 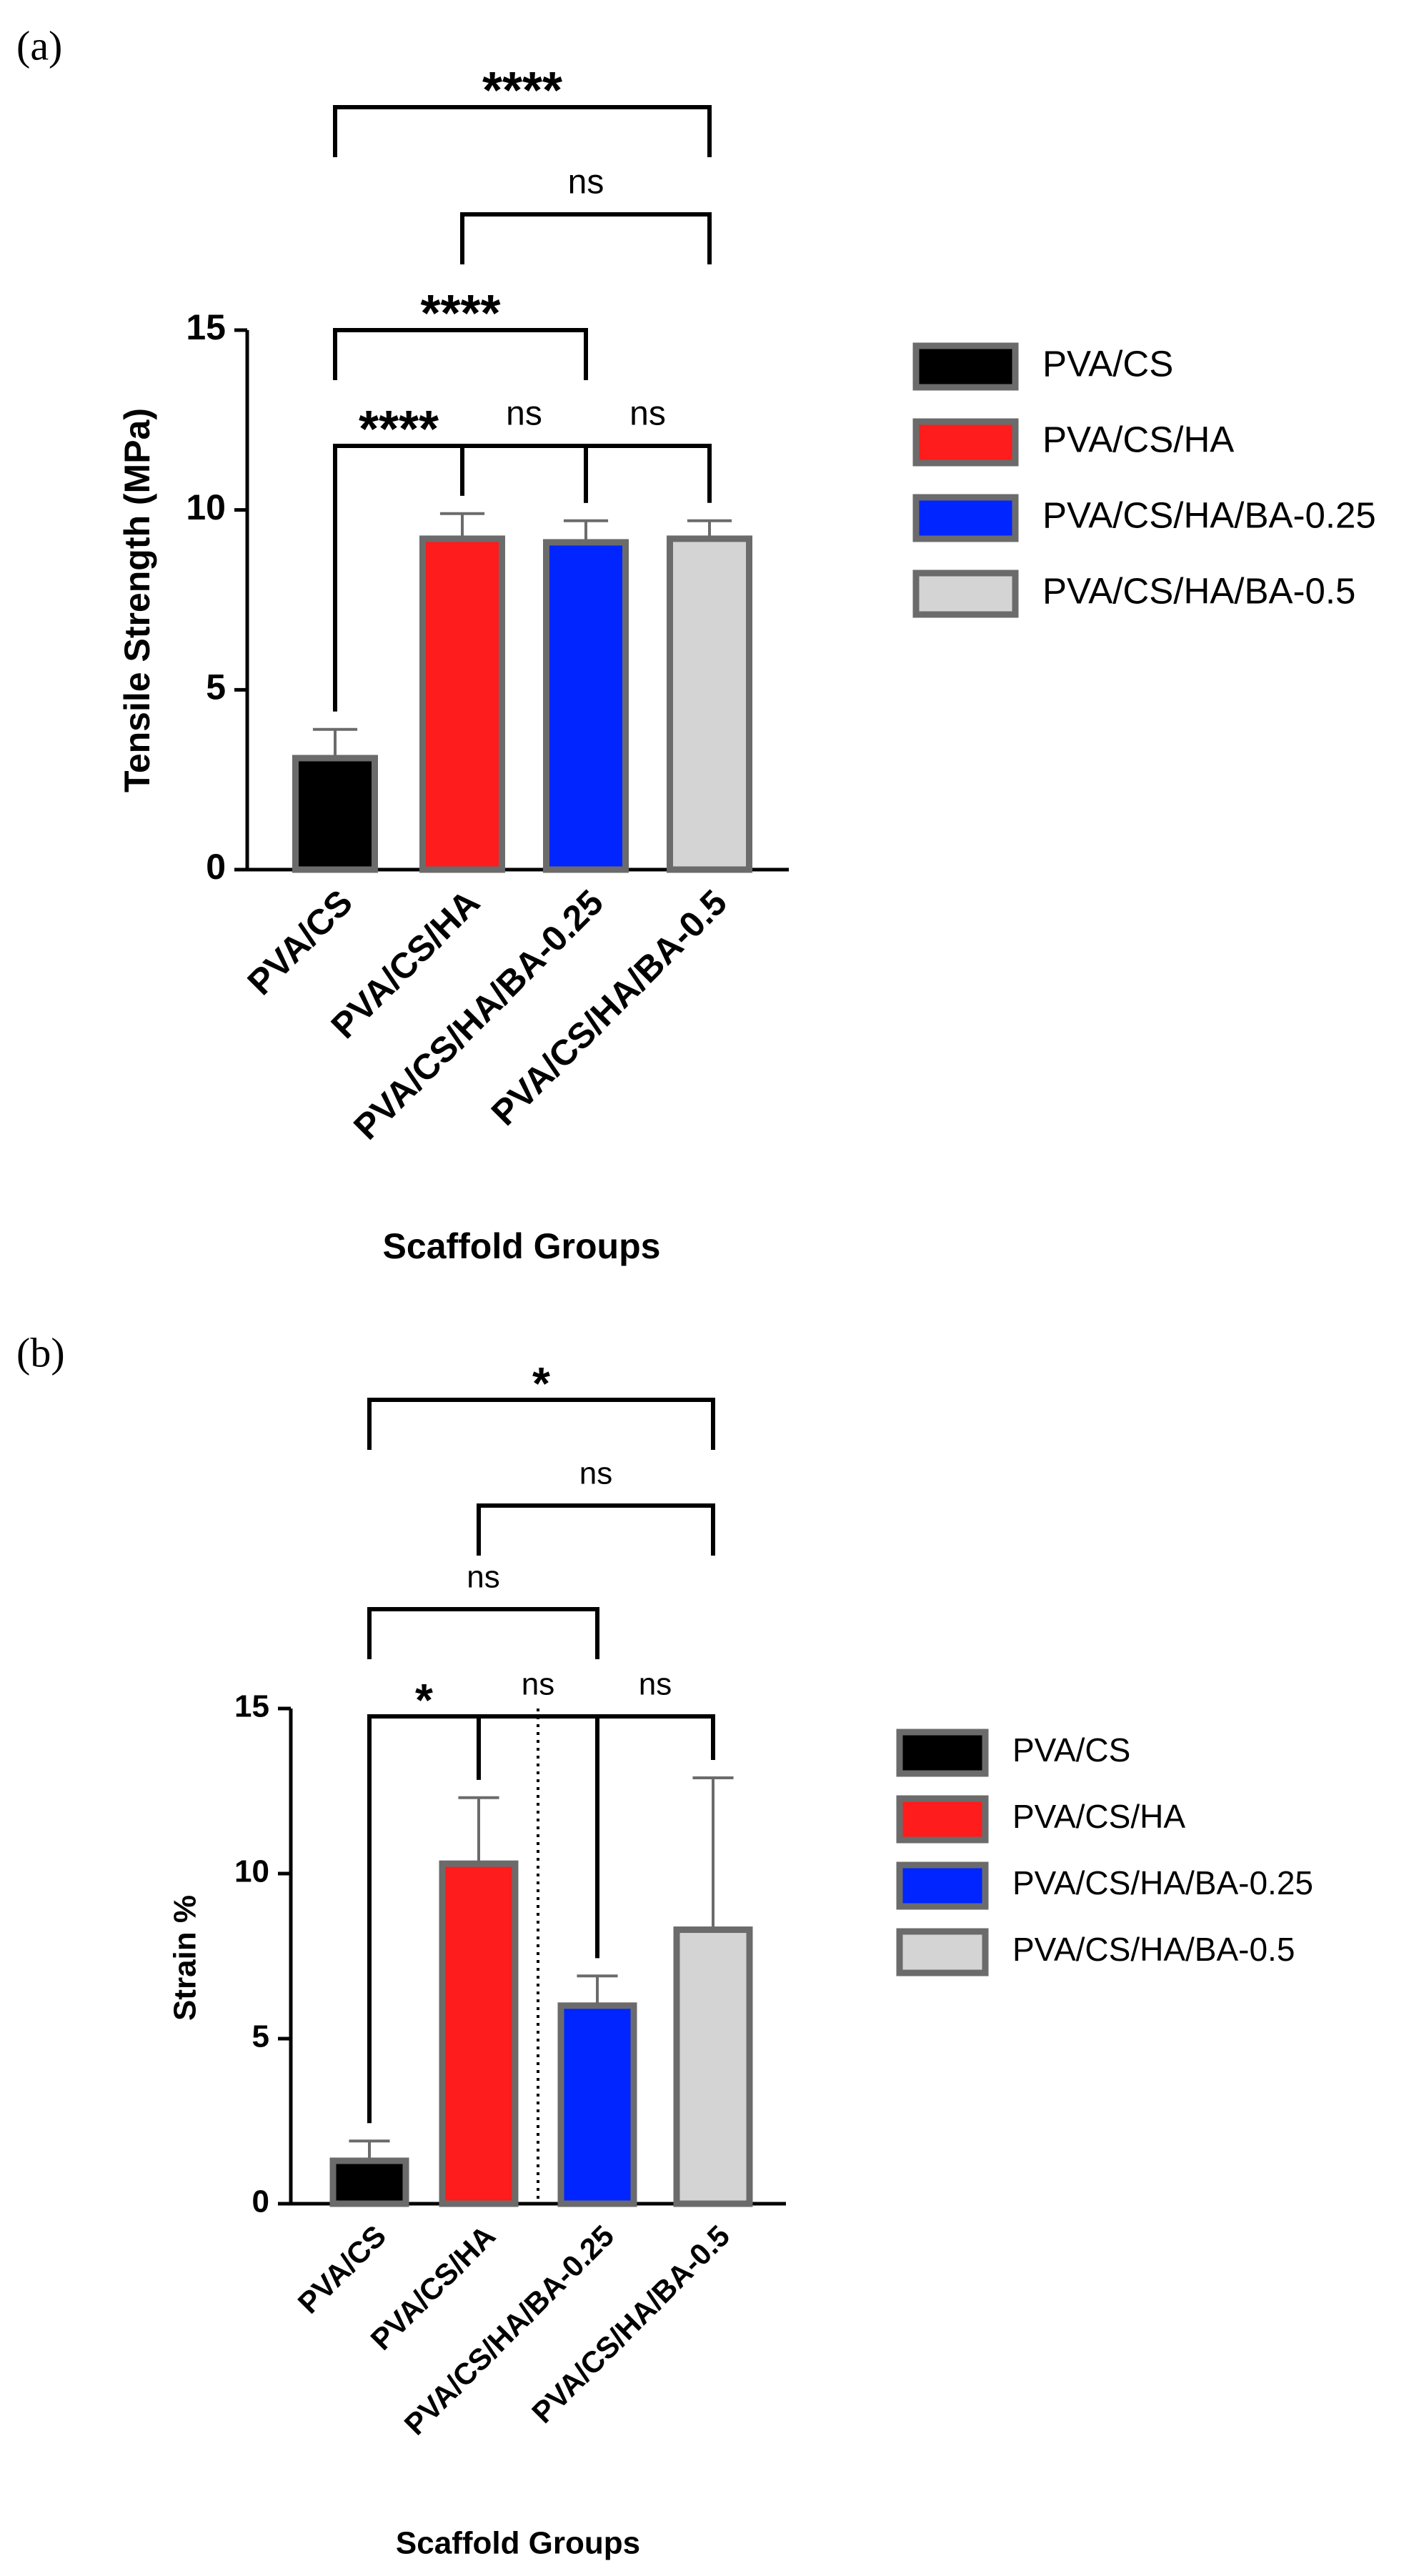 What do you see at coordinates (137, 600) in the screenshot?
I see `y-axis-label: Tensile Strength (MPa)` at bounding box center [137, 600].